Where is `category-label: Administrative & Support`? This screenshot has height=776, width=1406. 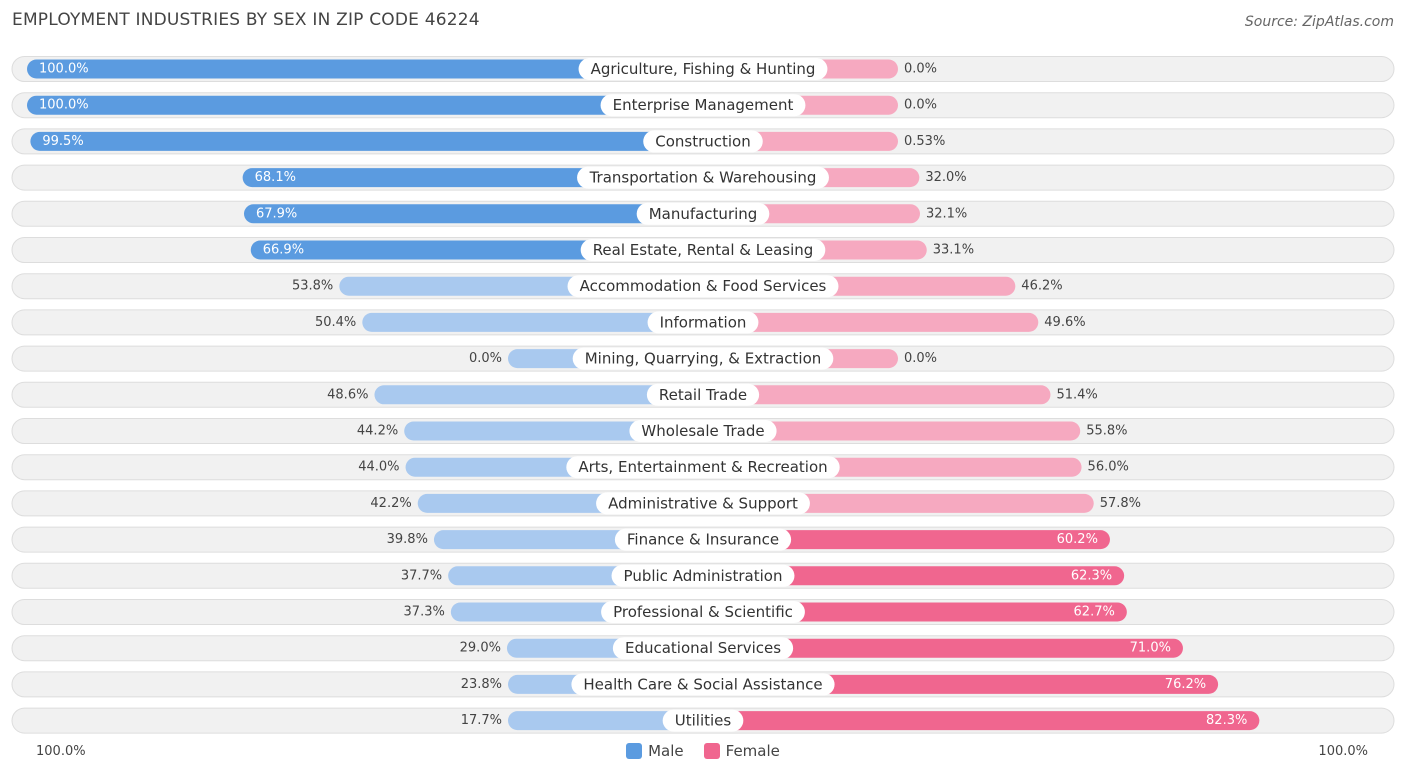 category-label: Administrative & Support is located at coordinates (703, 503).